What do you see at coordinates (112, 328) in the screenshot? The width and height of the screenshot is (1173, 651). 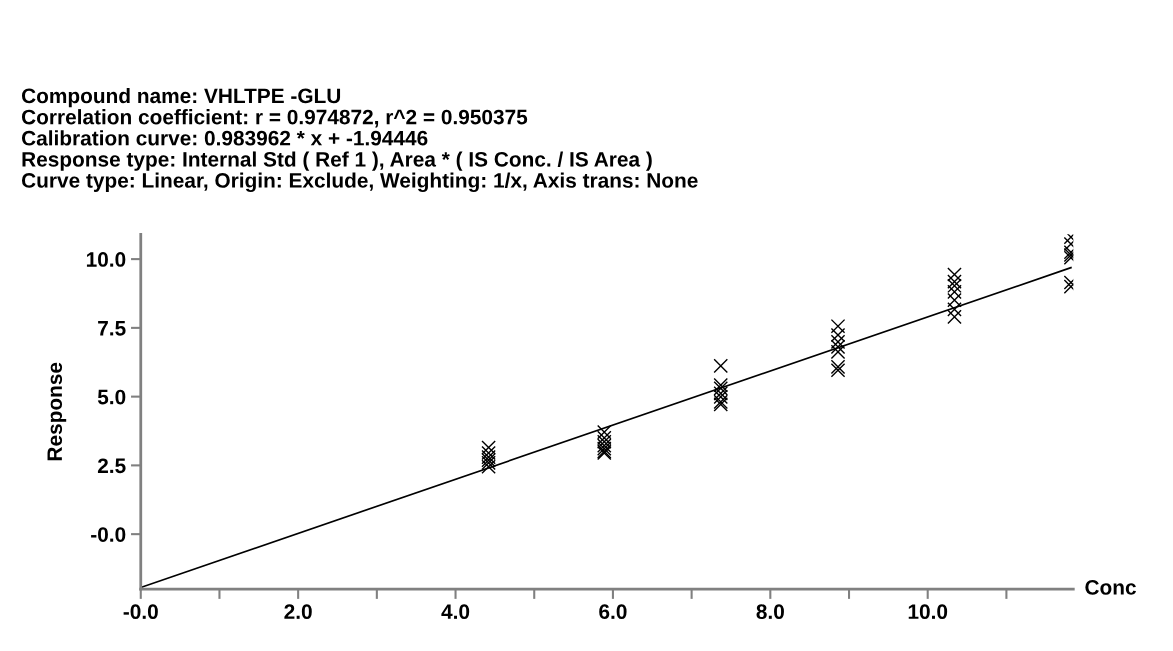 I see `y-tick-label: 7.5` at bounding box center [112, 328].